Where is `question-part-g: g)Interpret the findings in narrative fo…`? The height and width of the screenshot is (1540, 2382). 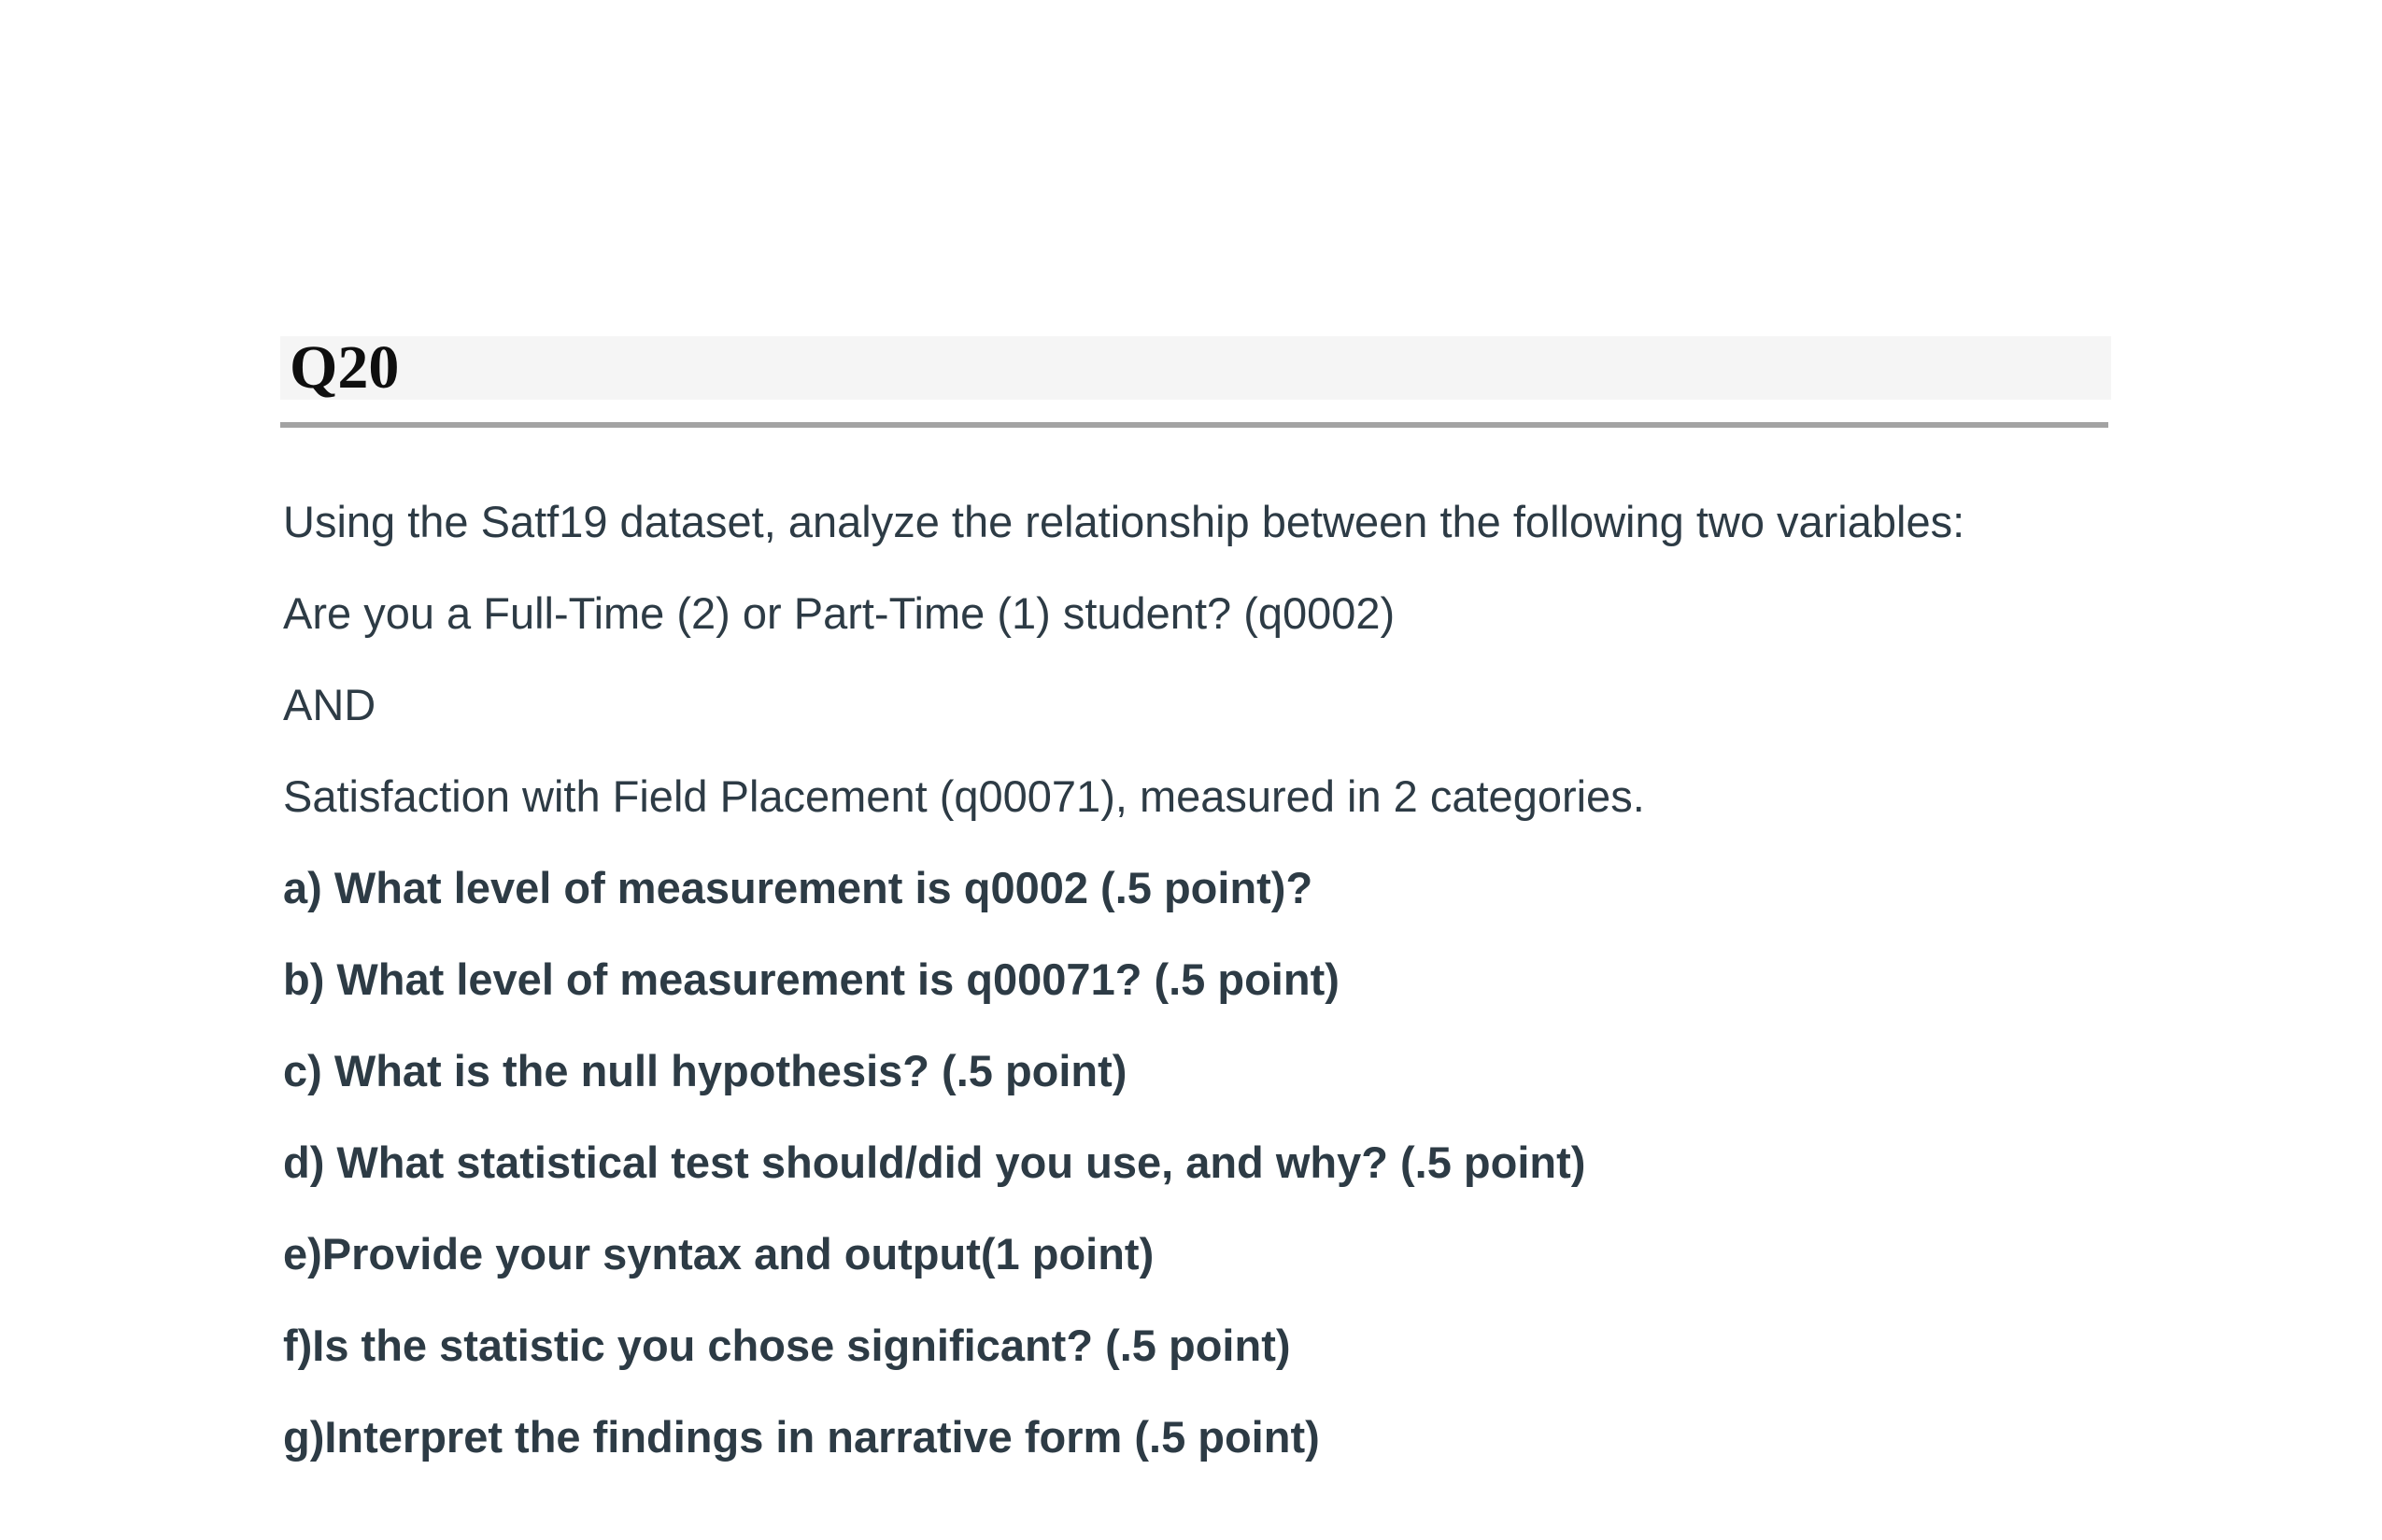
question-part-g: g)Interpret the findings in narrative fo… is located at coordinates (801, 1437).